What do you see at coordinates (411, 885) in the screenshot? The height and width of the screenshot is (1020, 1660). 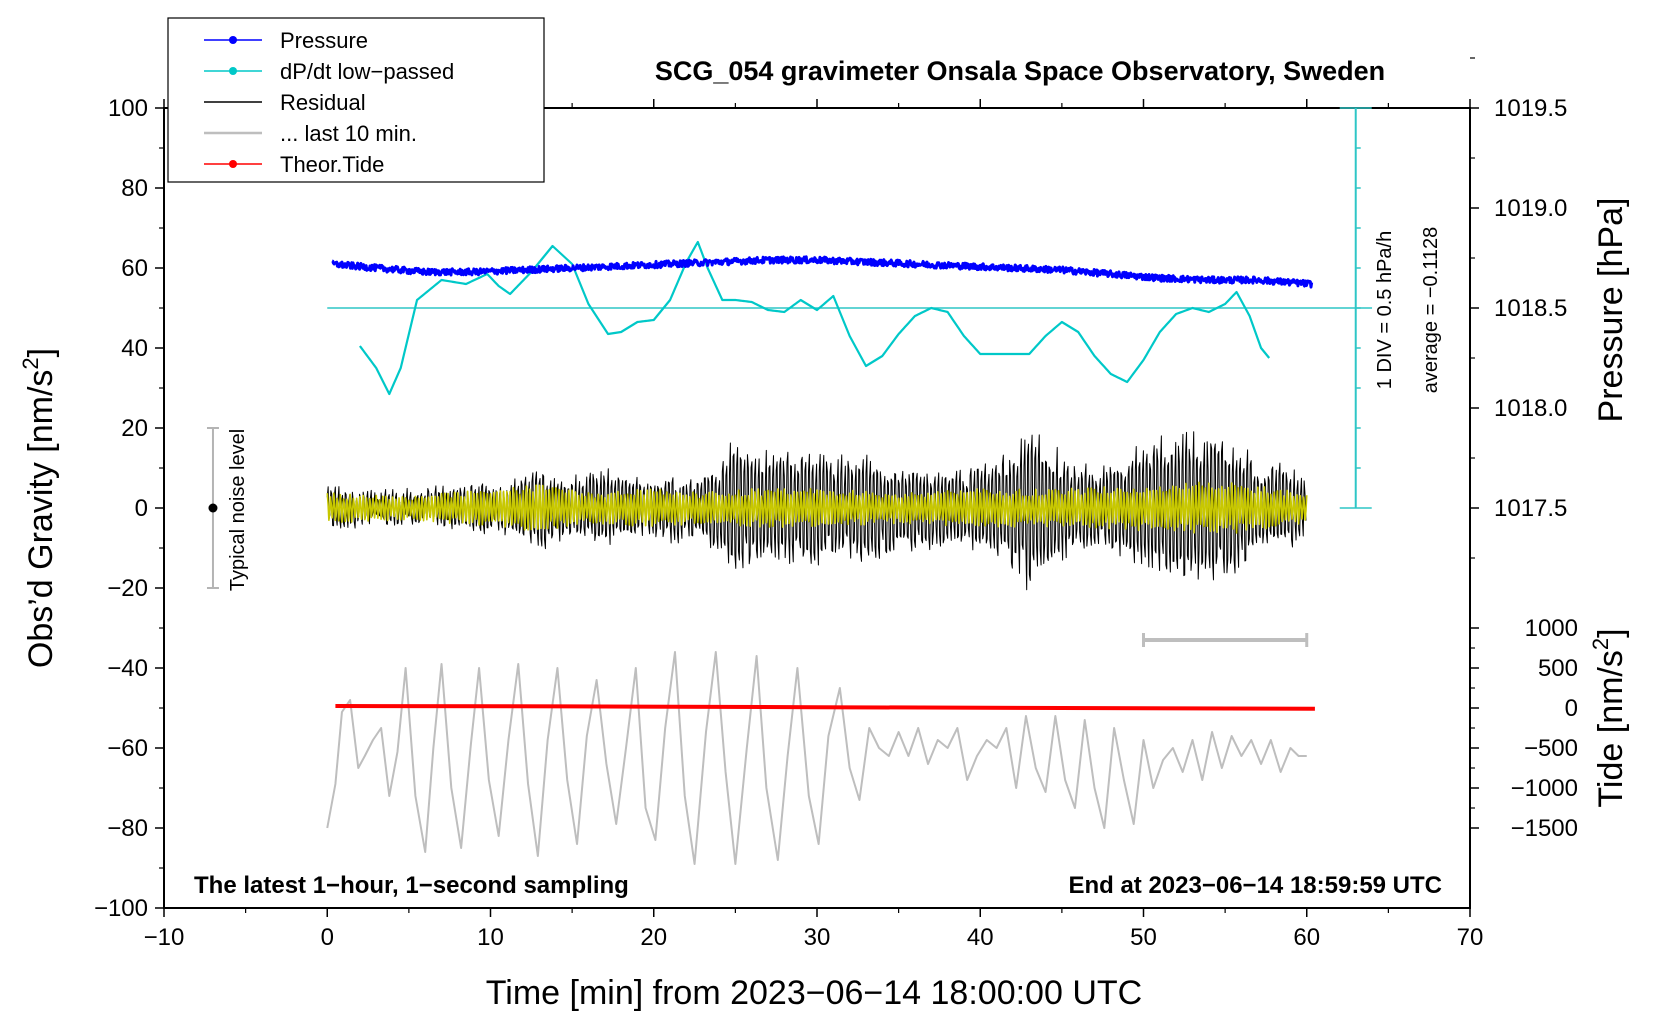 I see `footer-left: The latest 1−hour, 1−second sampling` at bounding box center [411, 885].